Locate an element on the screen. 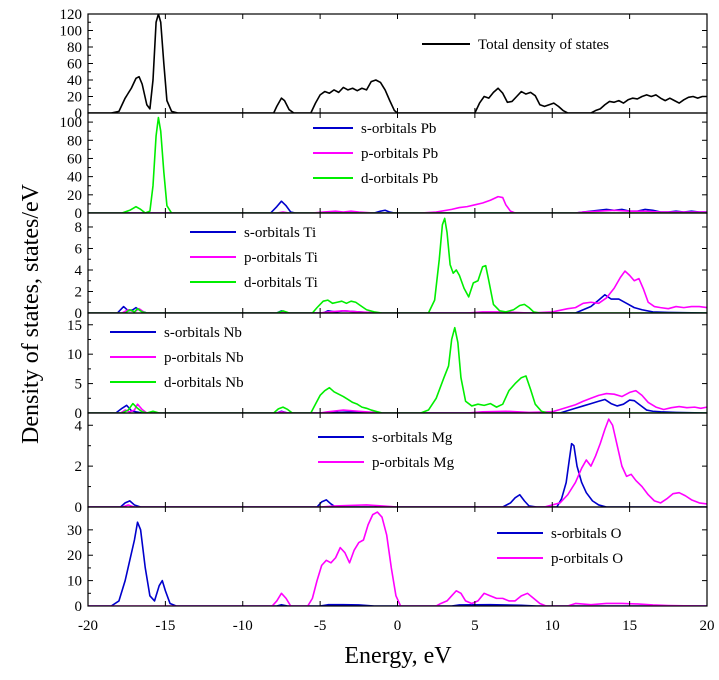 The width and height of the screenshot is (719, 680). y-tick-label: 15 is located at coordinates (74, 326).